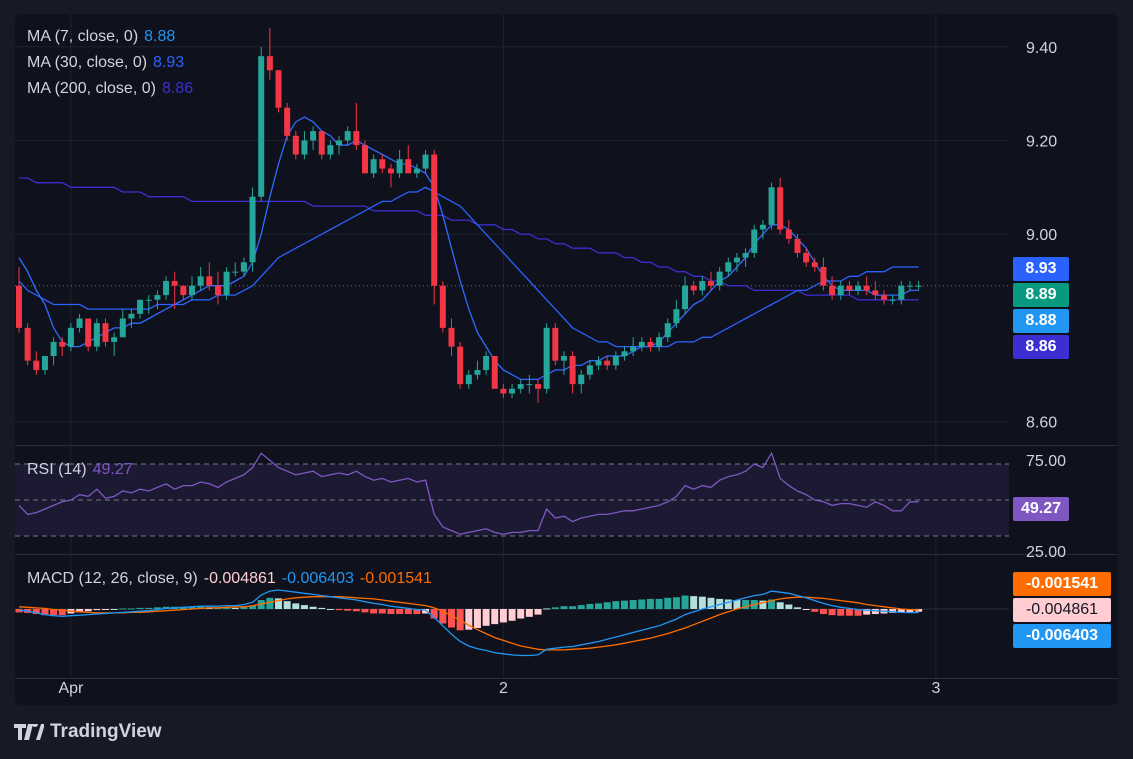 The image size is (1133, 759). Describe the element at coordinates (112, 578) in the screenshot. I see `legend-macd-label: MACD (12, 26, close, 9)` at that location.